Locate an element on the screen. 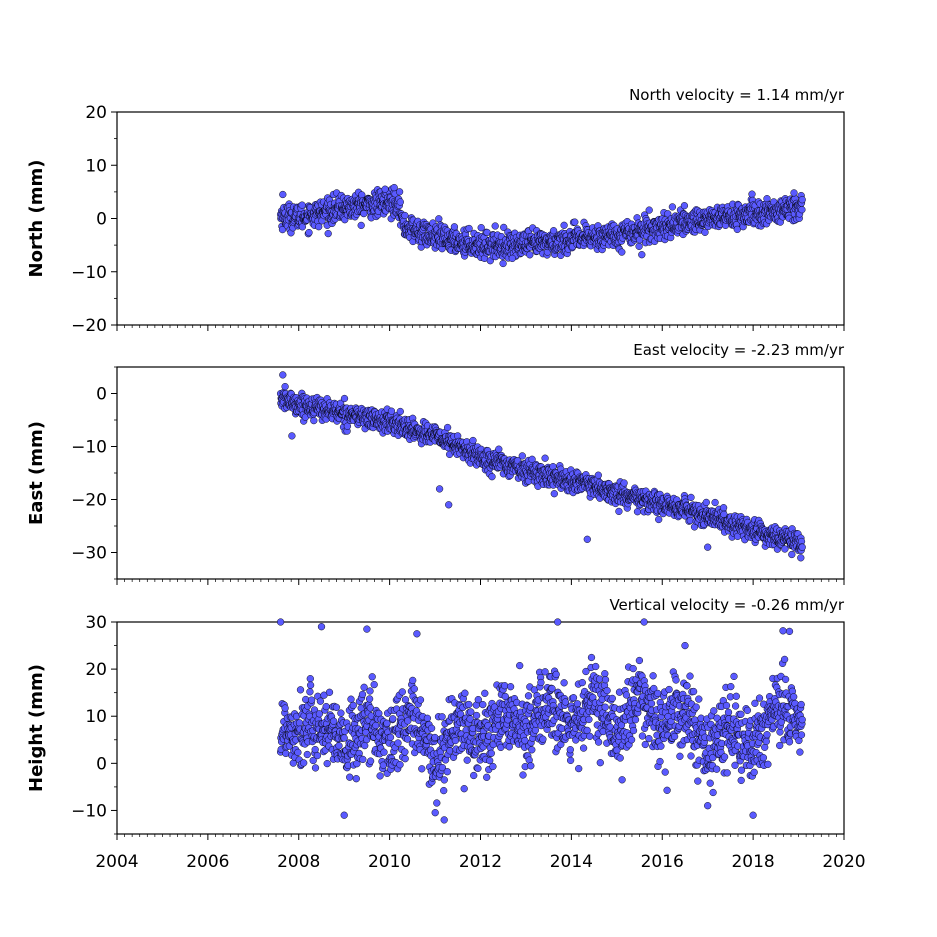 The width and height of the screenshot is (937, 937). east-y-axis-label: East (mm) is located at coordinates (36, 473).